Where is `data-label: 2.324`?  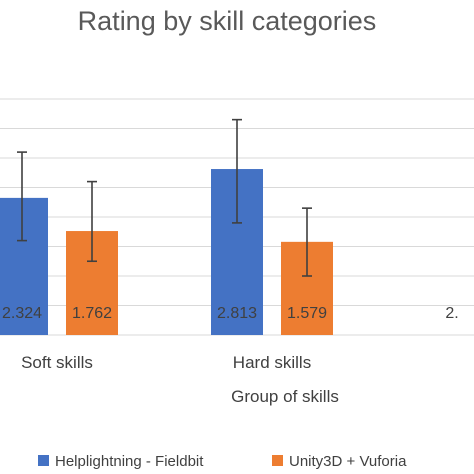
data-label: 2.324 is located at coordinates (22, 313).